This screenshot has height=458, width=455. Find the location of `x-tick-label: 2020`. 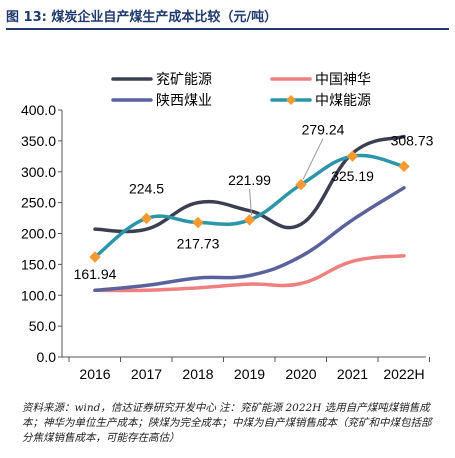

x-tick-label: 2020 is located at coordinates (300, 374).